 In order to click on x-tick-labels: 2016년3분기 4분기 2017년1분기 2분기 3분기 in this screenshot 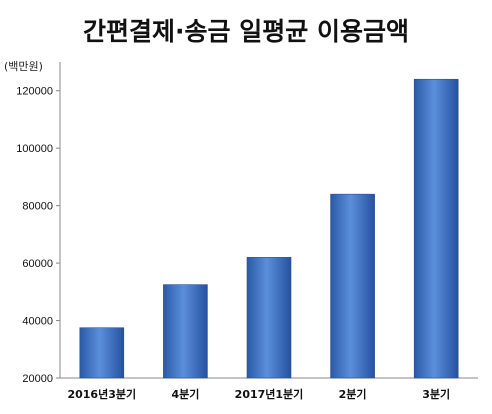, I will do `click(258, 394)`.